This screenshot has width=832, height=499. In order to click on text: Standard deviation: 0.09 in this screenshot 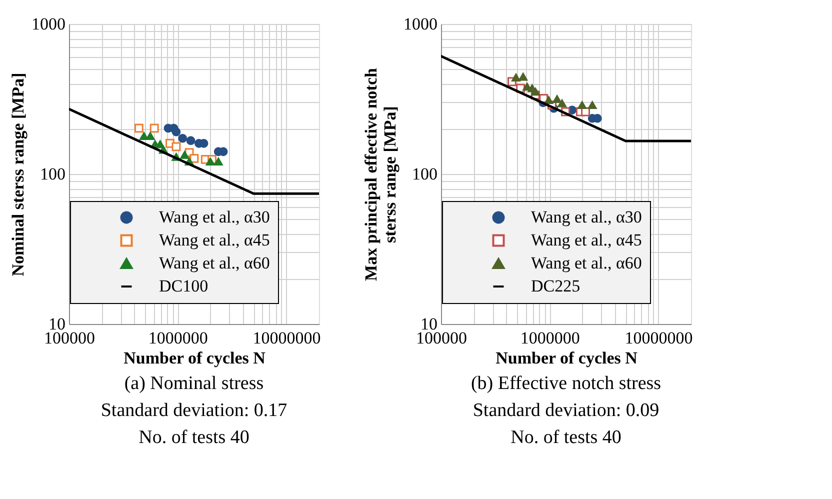, I will do `click(566, 410)`.